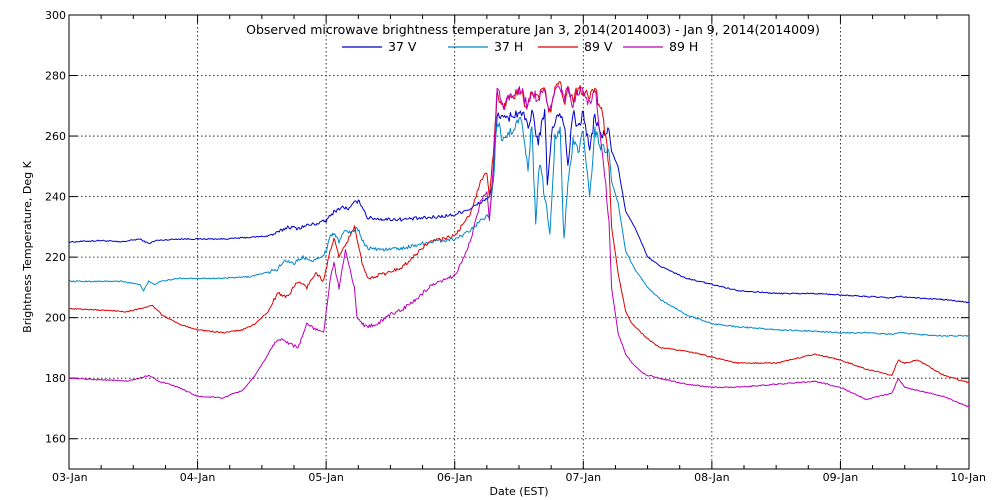  Describe the element at coordinates (326, 477) in the screenshot. I see `x-tick-label: 05-Jan` at that location.